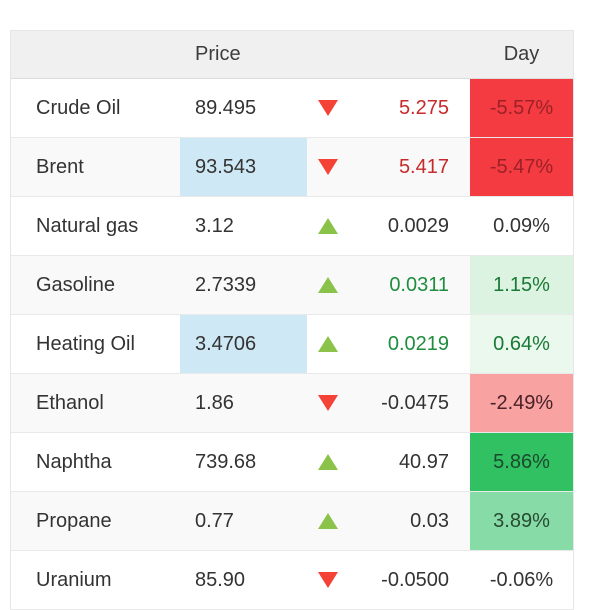 The width and height of the screenshot is (600, 610). I want to click on change-cell: 0.0029, so click(388, 226).